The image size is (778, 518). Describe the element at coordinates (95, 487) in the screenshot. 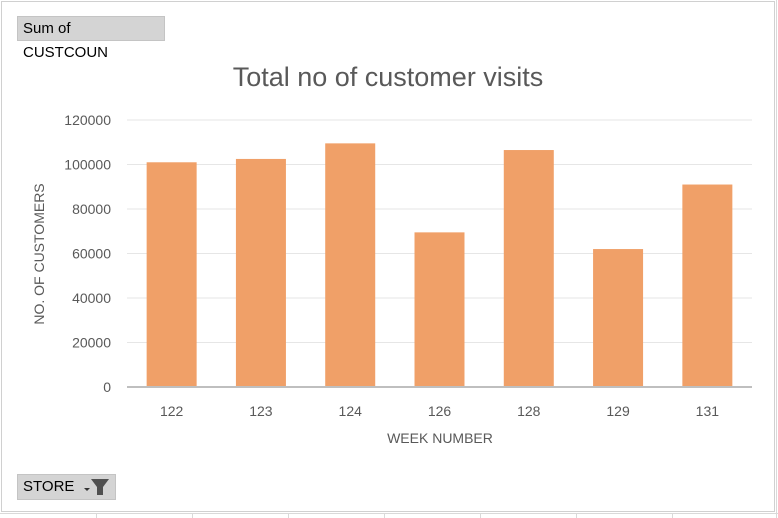

I see `filter-dropdown-icon` at that location.